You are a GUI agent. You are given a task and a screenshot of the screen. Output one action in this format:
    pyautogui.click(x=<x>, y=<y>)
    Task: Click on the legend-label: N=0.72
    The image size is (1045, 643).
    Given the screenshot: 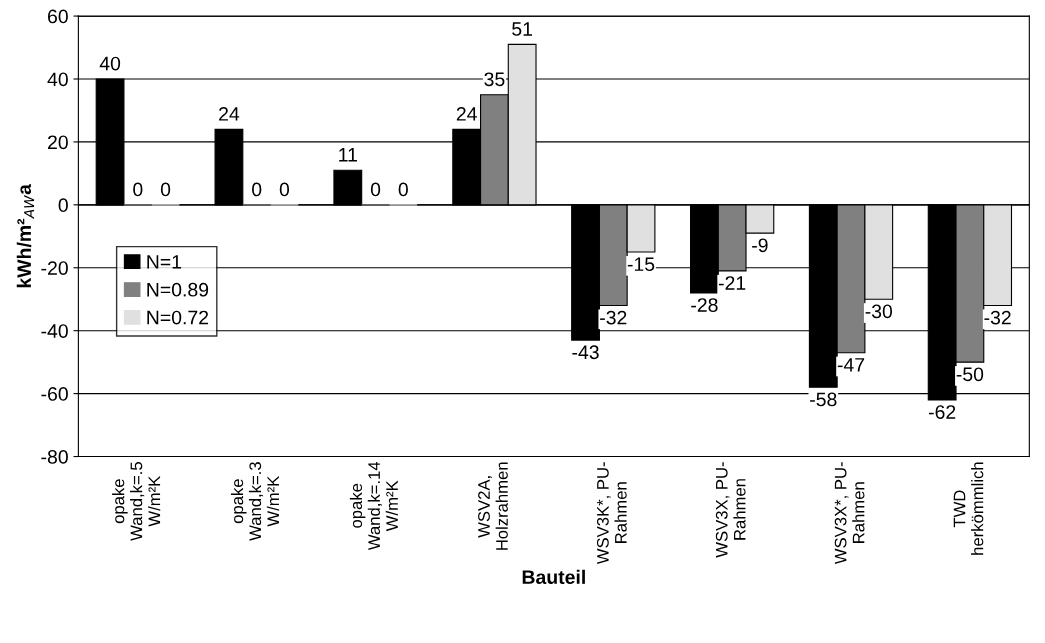 What is the action you would take?
    pyautogui.click(x=178, y=317)
    